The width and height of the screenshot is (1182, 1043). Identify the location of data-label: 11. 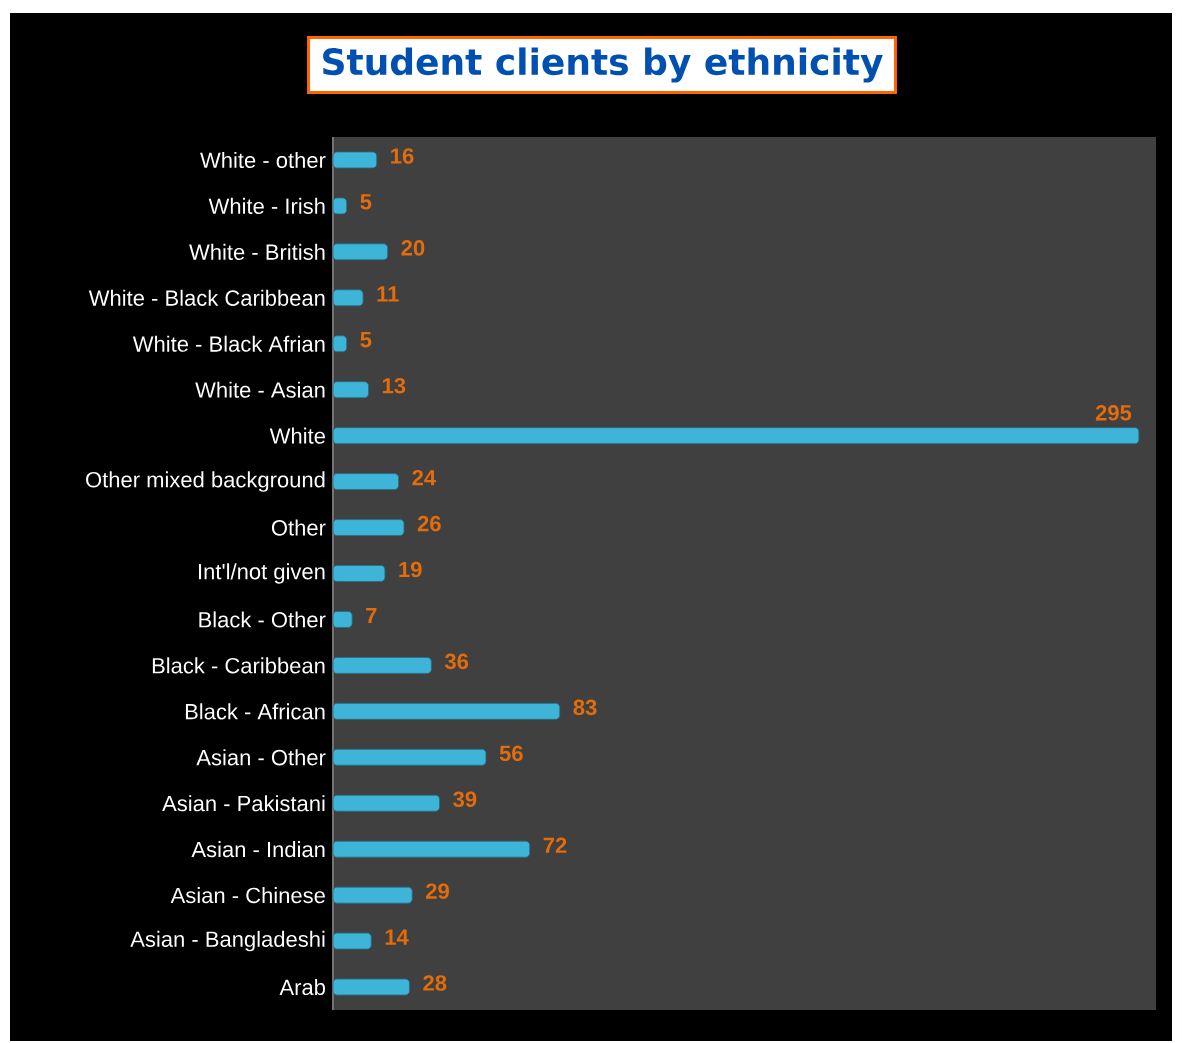
(388, 294).